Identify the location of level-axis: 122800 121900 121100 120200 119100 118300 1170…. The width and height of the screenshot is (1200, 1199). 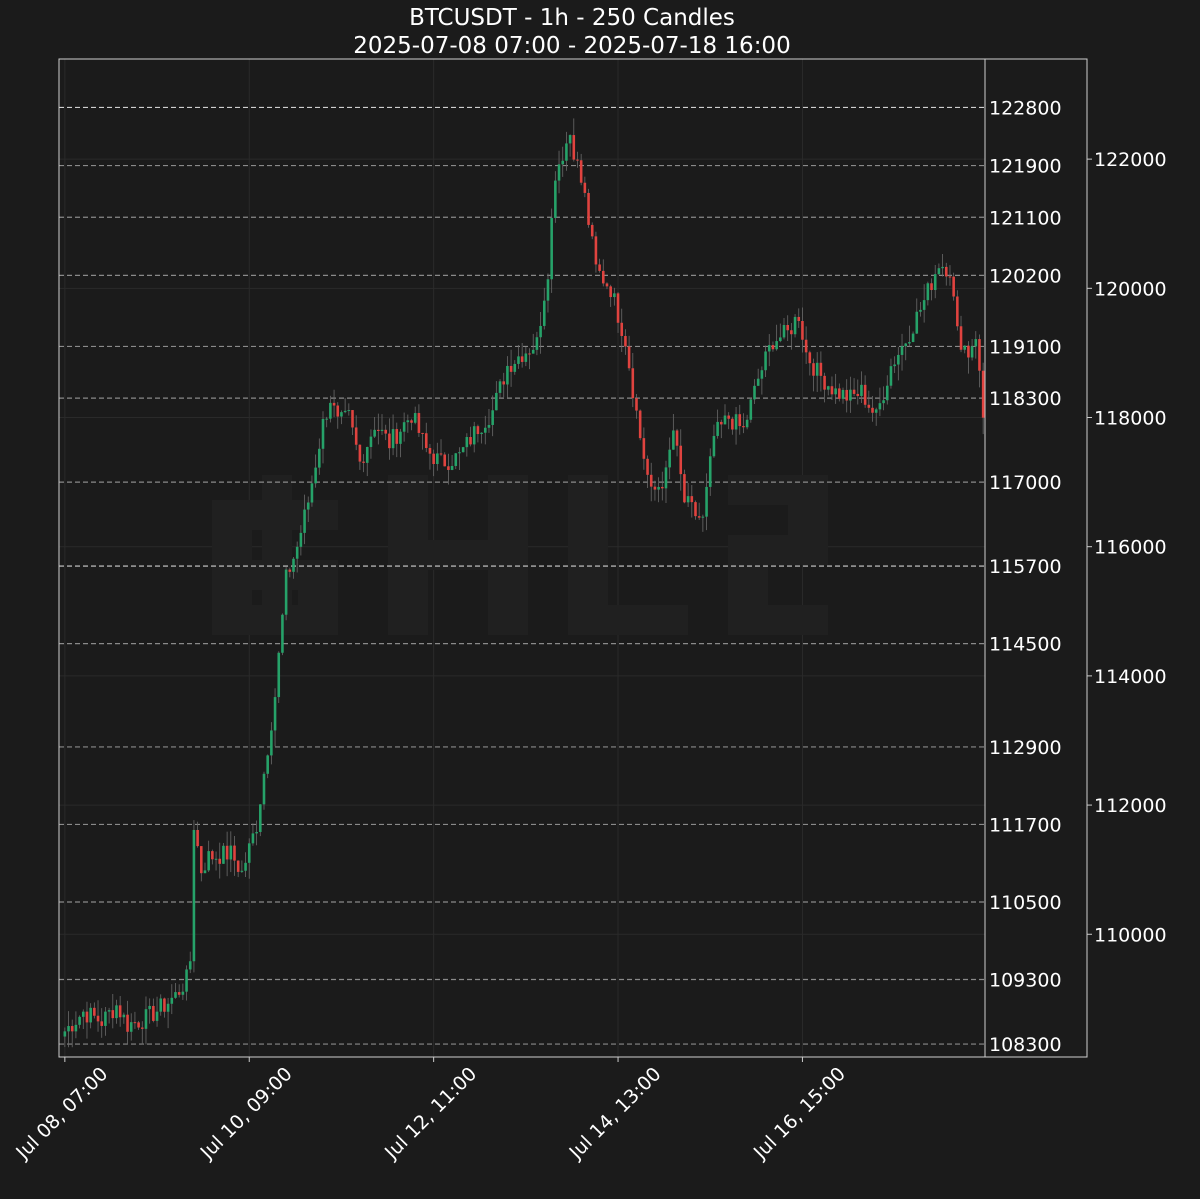
(1025, 576).